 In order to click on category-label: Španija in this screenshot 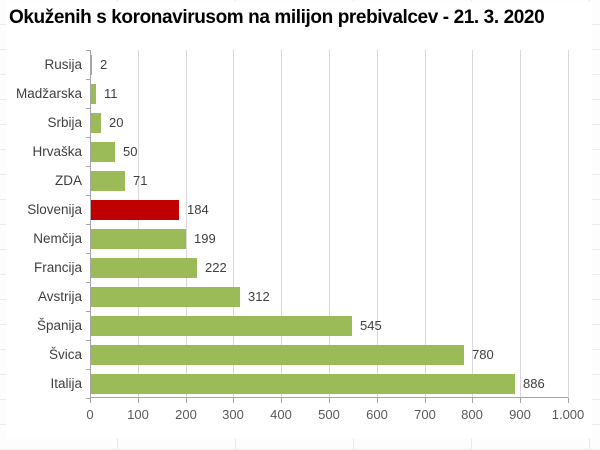, I will do `click(59, 325)`.